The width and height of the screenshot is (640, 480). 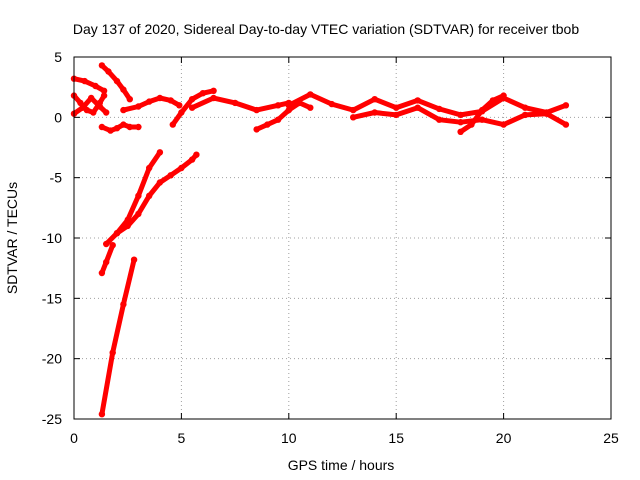 What do you see at coordinates (396, 438) in the screenshot?
I see `x-tick-label: 15` at bounding box center [396, 438].